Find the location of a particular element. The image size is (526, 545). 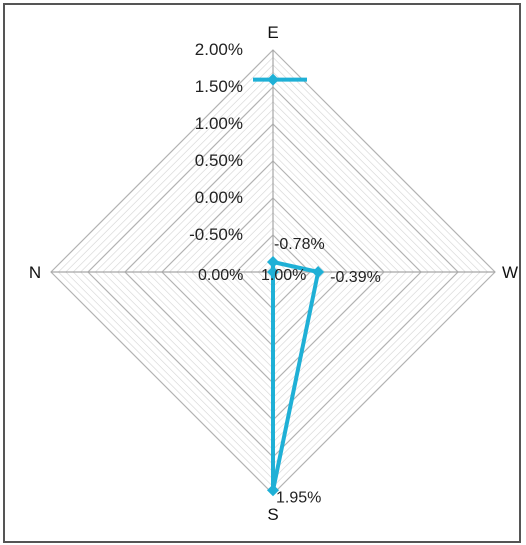

data-label: -0.78% is located at coordinates (299, 244).